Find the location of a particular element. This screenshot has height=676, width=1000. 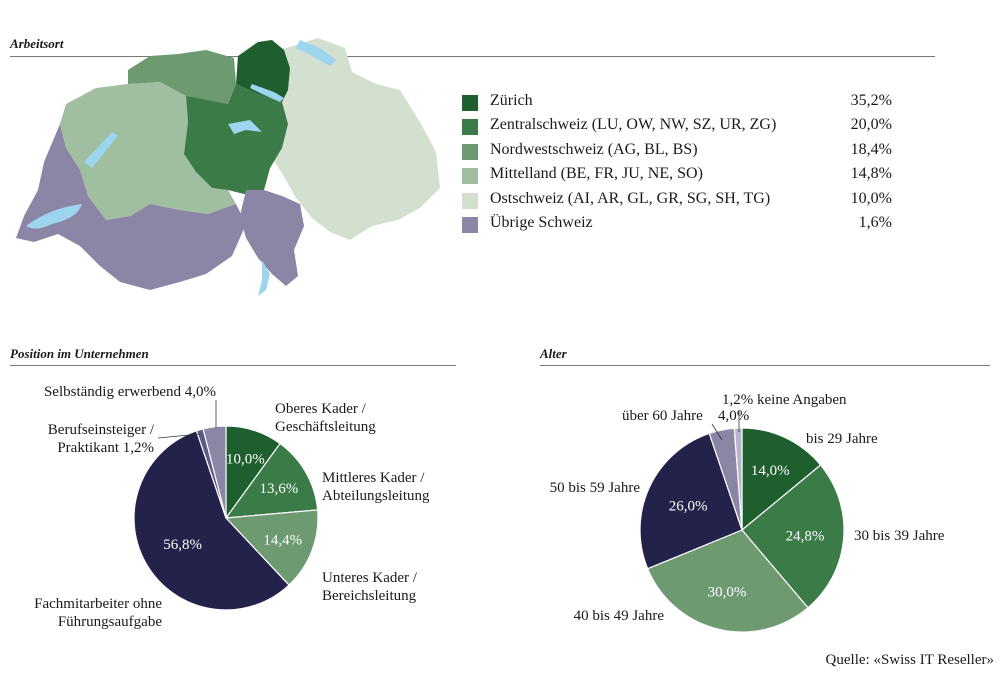

legend-value: 18,4% is located at coordinates (871, 149).